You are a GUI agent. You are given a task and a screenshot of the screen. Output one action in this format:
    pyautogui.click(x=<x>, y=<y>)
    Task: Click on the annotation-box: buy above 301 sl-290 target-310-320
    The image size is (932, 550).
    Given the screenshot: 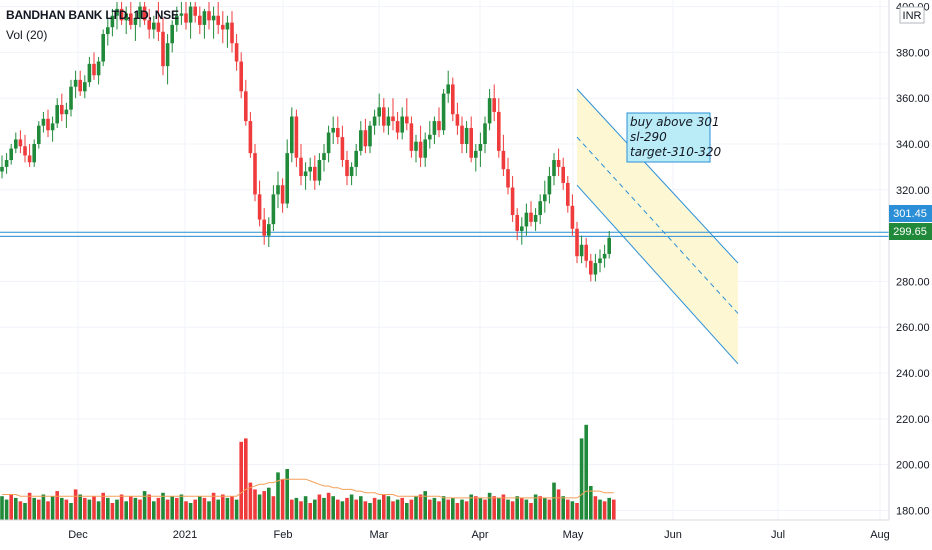 What is the action you would take?
    pyautogui.click(x=674, y=137)
    